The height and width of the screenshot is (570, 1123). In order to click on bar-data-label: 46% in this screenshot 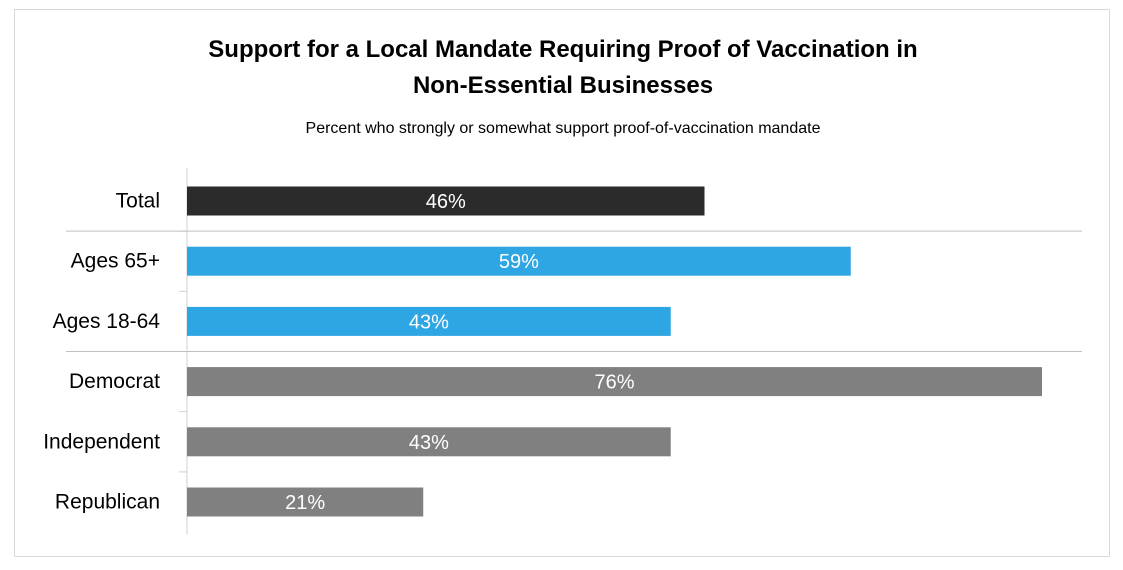, I will do `click(446, 202)`.